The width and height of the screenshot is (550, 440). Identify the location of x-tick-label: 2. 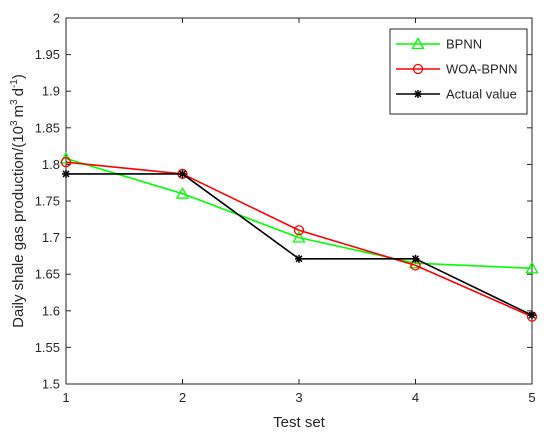
(182, 397).